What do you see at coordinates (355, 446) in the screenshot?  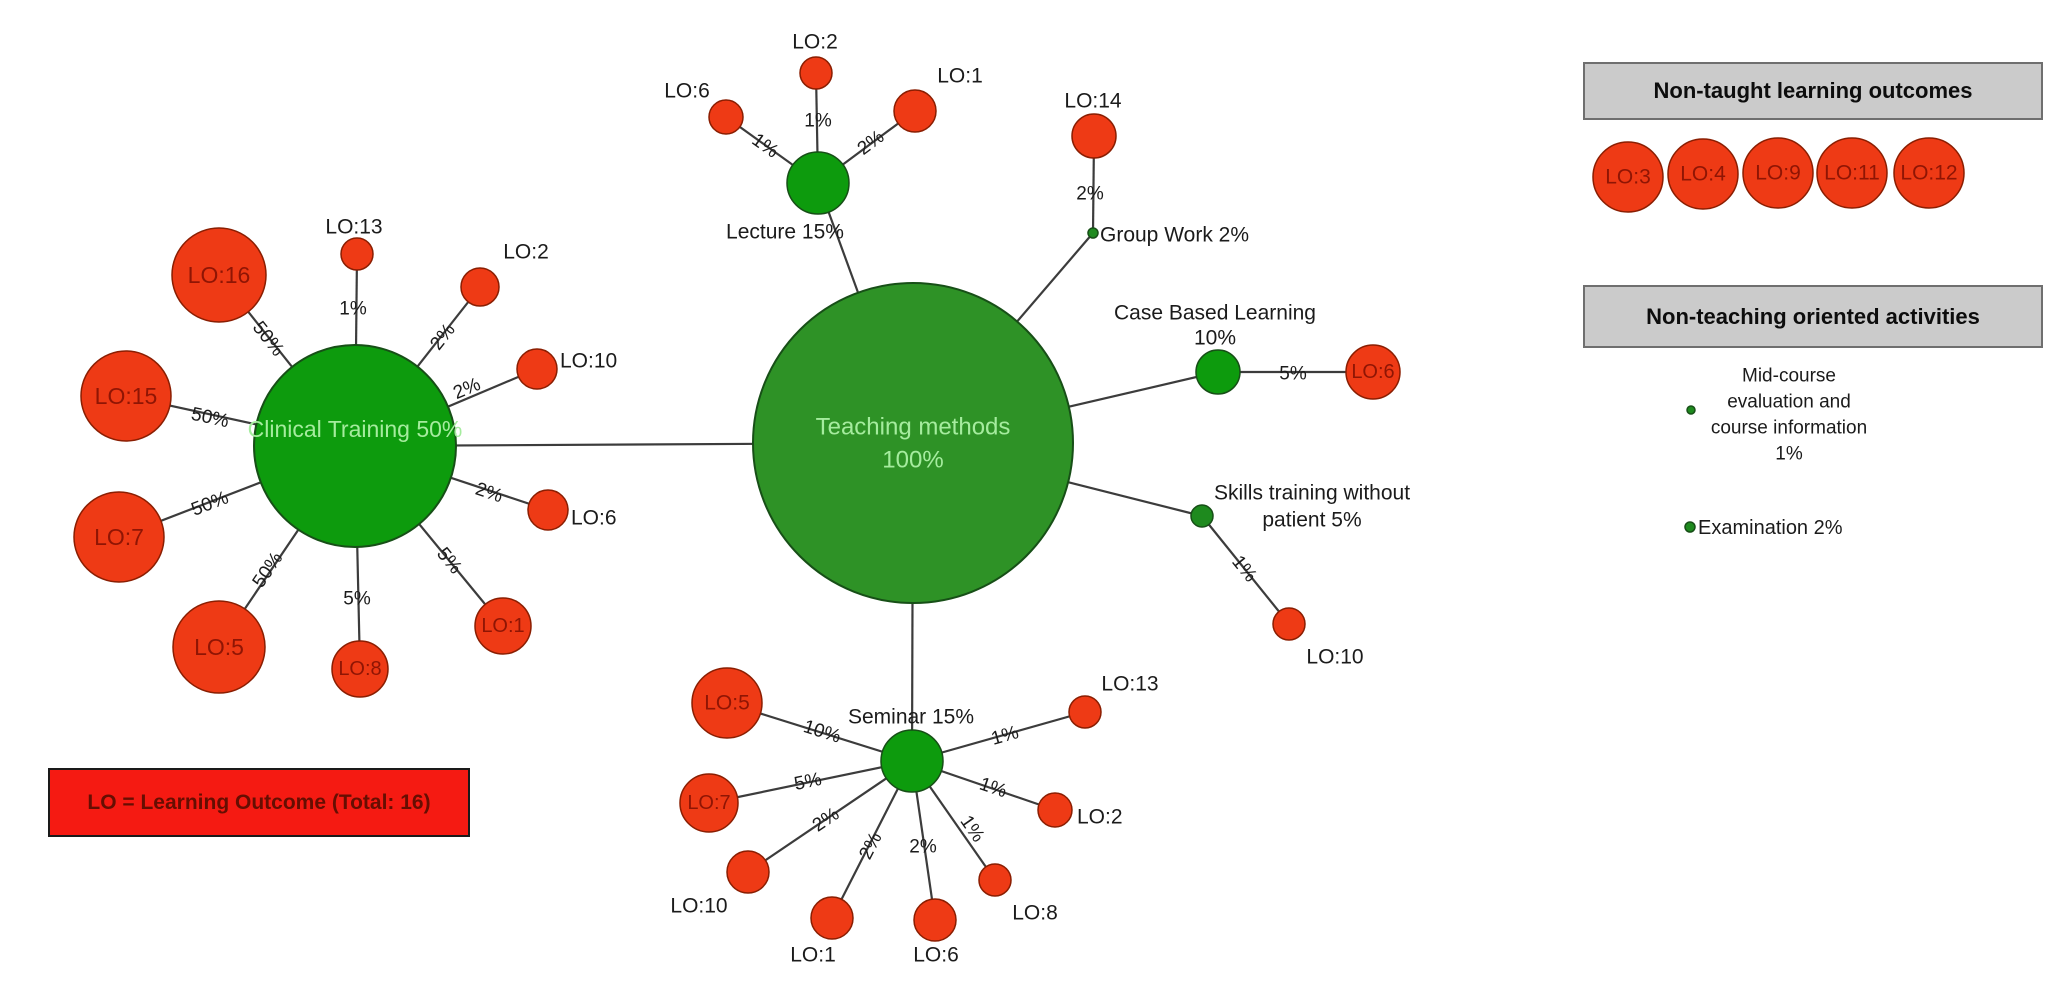 I see `node-clinical-circle` at bounding box center [355, 446].